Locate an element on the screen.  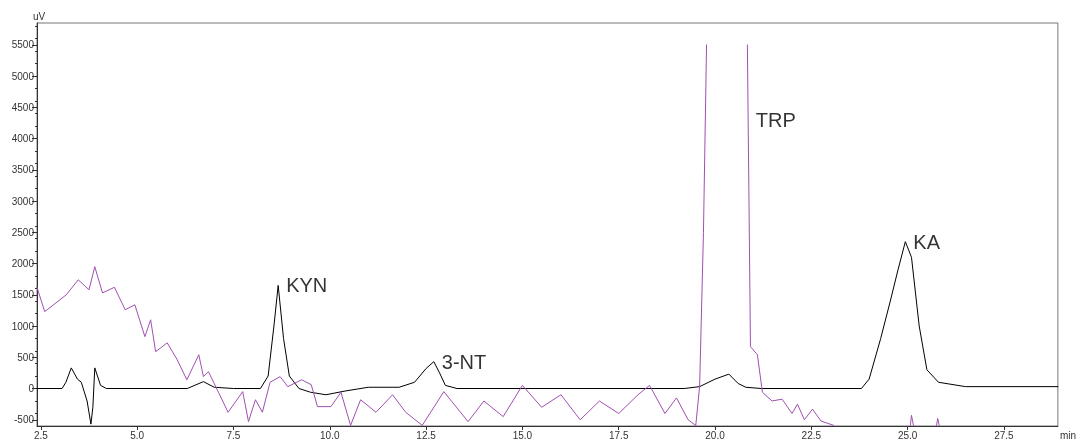
annotation: KYN is located at coordinates (307, 285).